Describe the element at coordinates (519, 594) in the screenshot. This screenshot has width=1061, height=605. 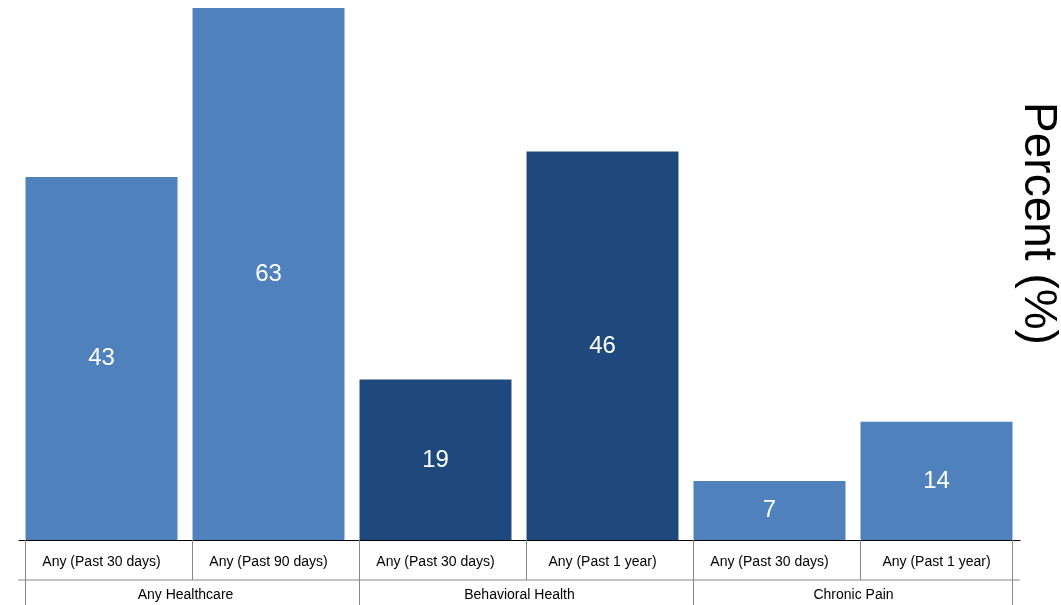
I see `text: Behavioral Health` at that location.